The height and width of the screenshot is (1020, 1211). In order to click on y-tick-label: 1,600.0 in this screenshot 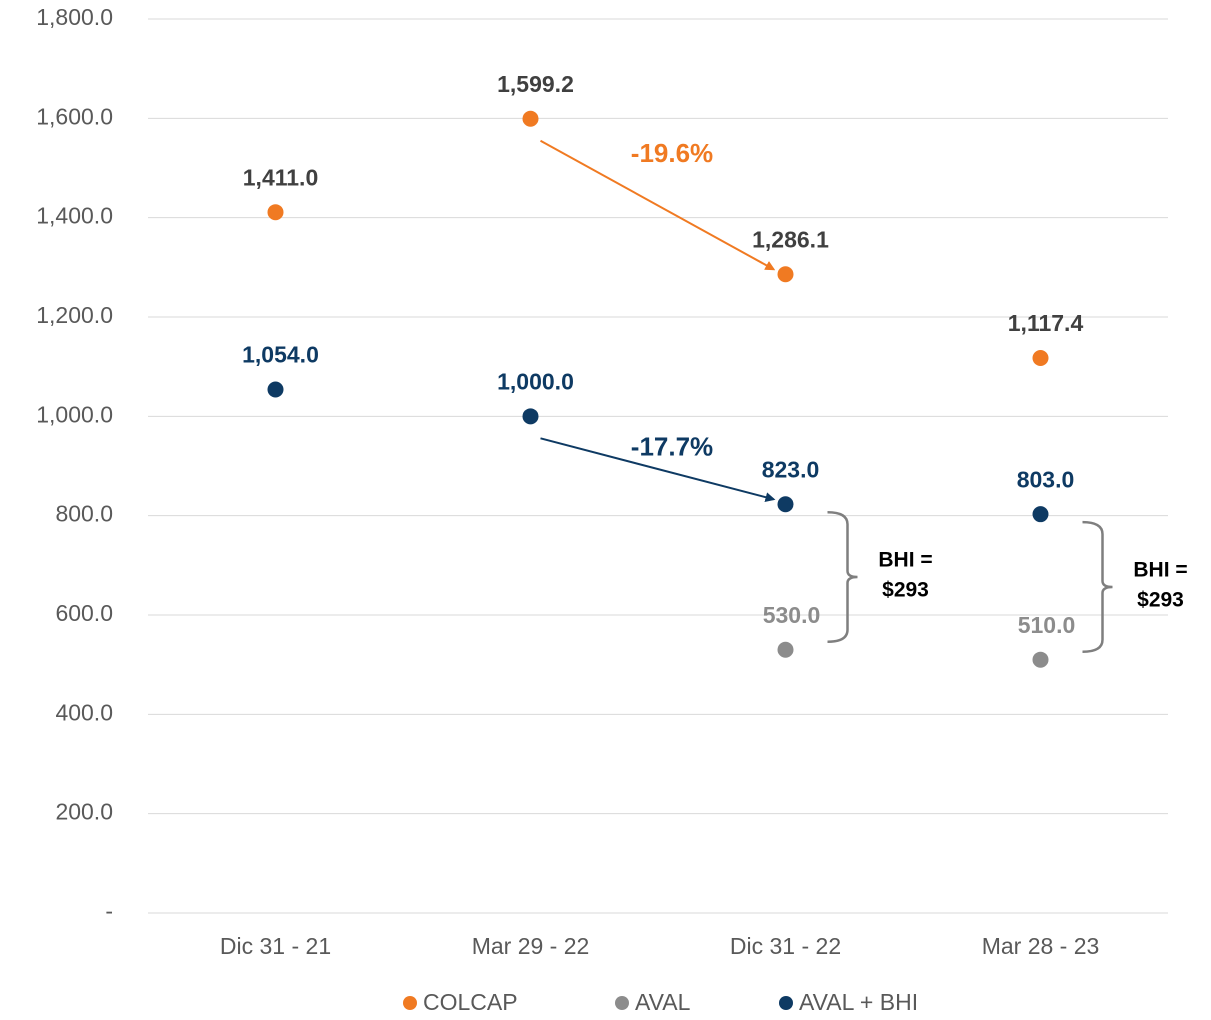, I will do `click(74, 116)`.